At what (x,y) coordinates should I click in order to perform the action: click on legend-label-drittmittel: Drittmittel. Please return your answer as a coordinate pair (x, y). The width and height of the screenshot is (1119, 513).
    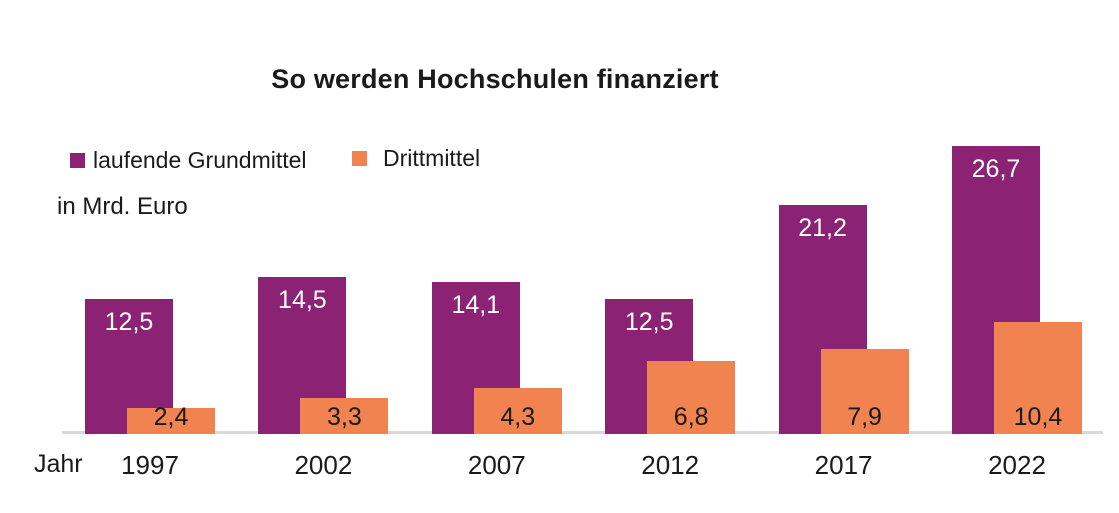
    Looking at the image, I should click on (432, 157).